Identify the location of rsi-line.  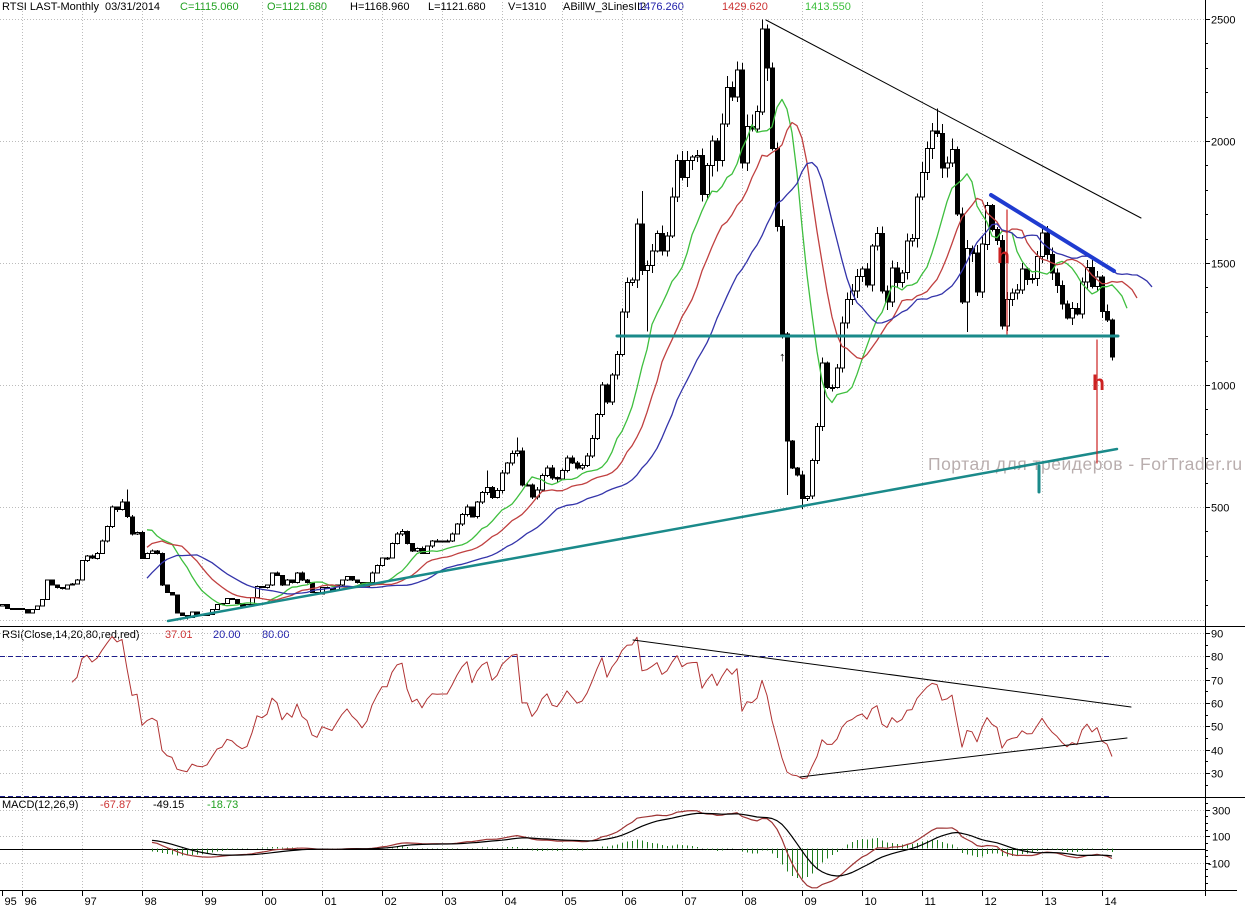
(592, 708).